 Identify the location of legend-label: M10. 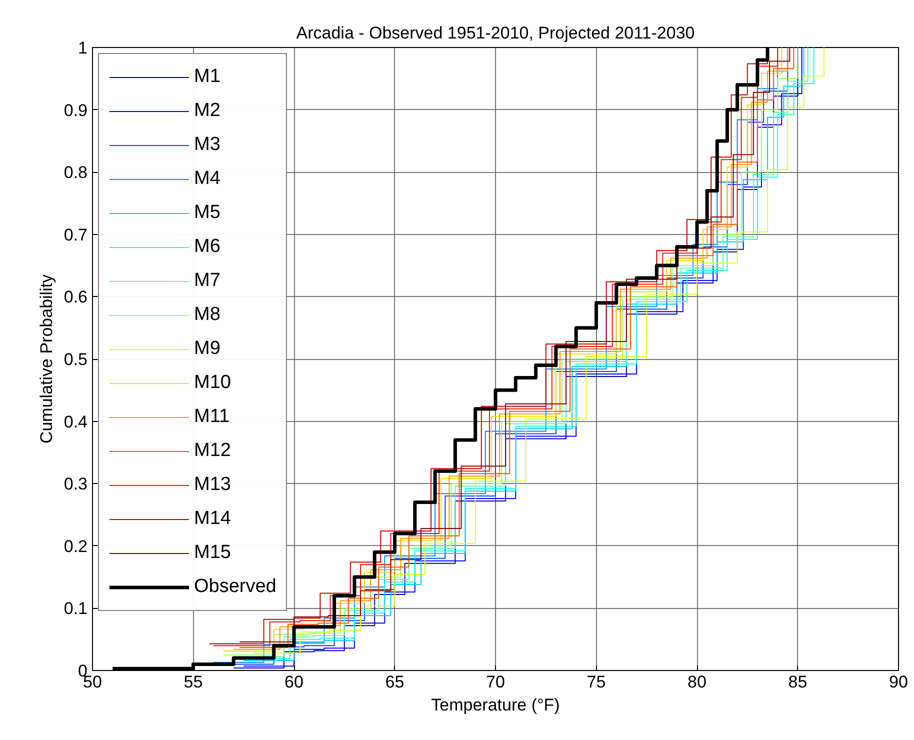
(212, 383).